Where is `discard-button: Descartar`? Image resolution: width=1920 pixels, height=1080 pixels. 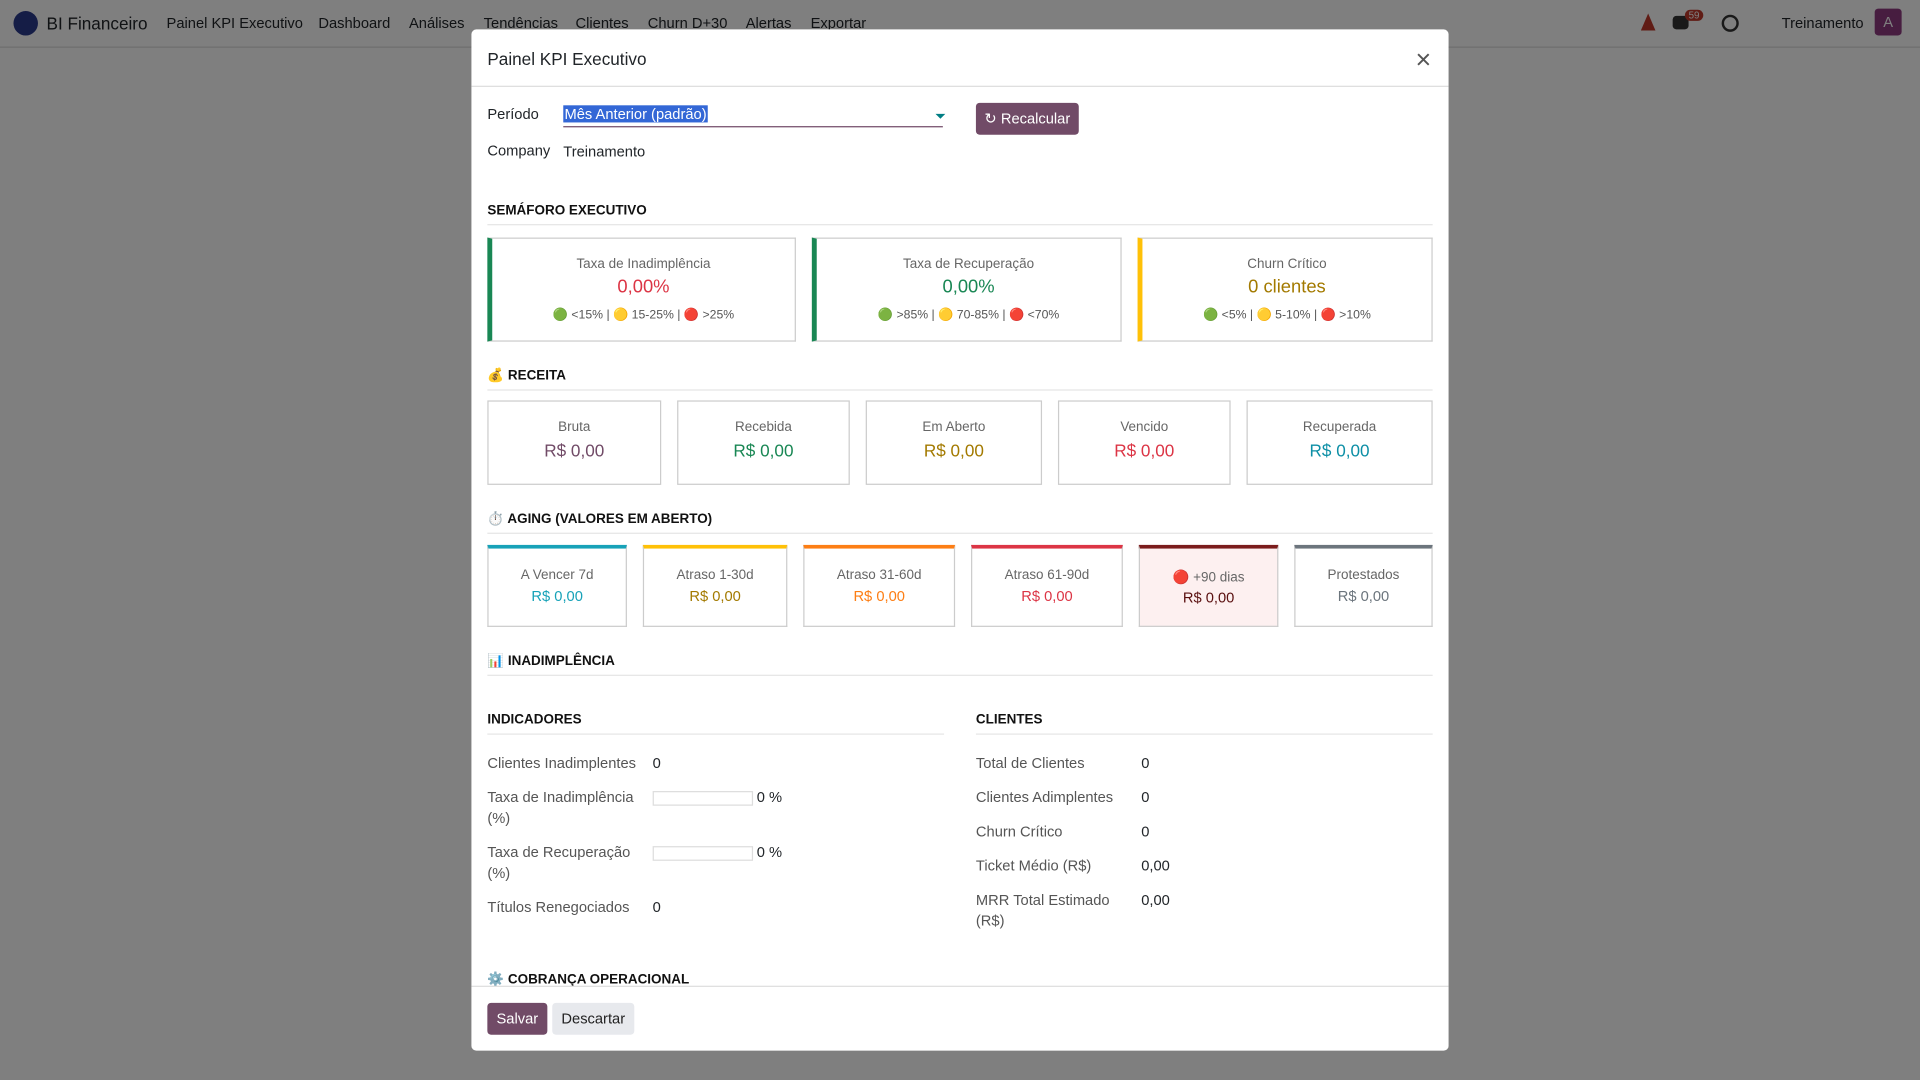 discard-button: Descartar is located at coordinates (593, 1018).